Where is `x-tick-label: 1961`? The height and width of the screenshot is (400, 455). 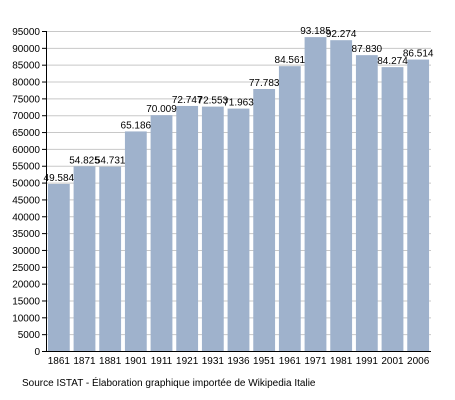
x-tick-label: 1961 is located at coordinates (290, 361).